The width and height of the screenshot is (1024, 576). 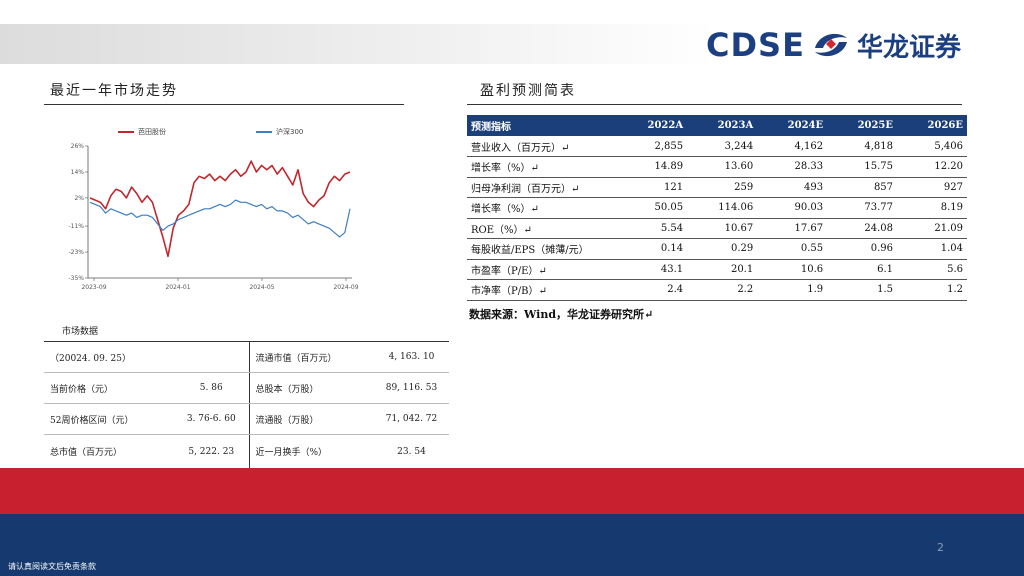 What do you see at coordinates (78, 172) in the screenshot?
I see `y-tick-label: 14%` at bounding box center [78, 172].